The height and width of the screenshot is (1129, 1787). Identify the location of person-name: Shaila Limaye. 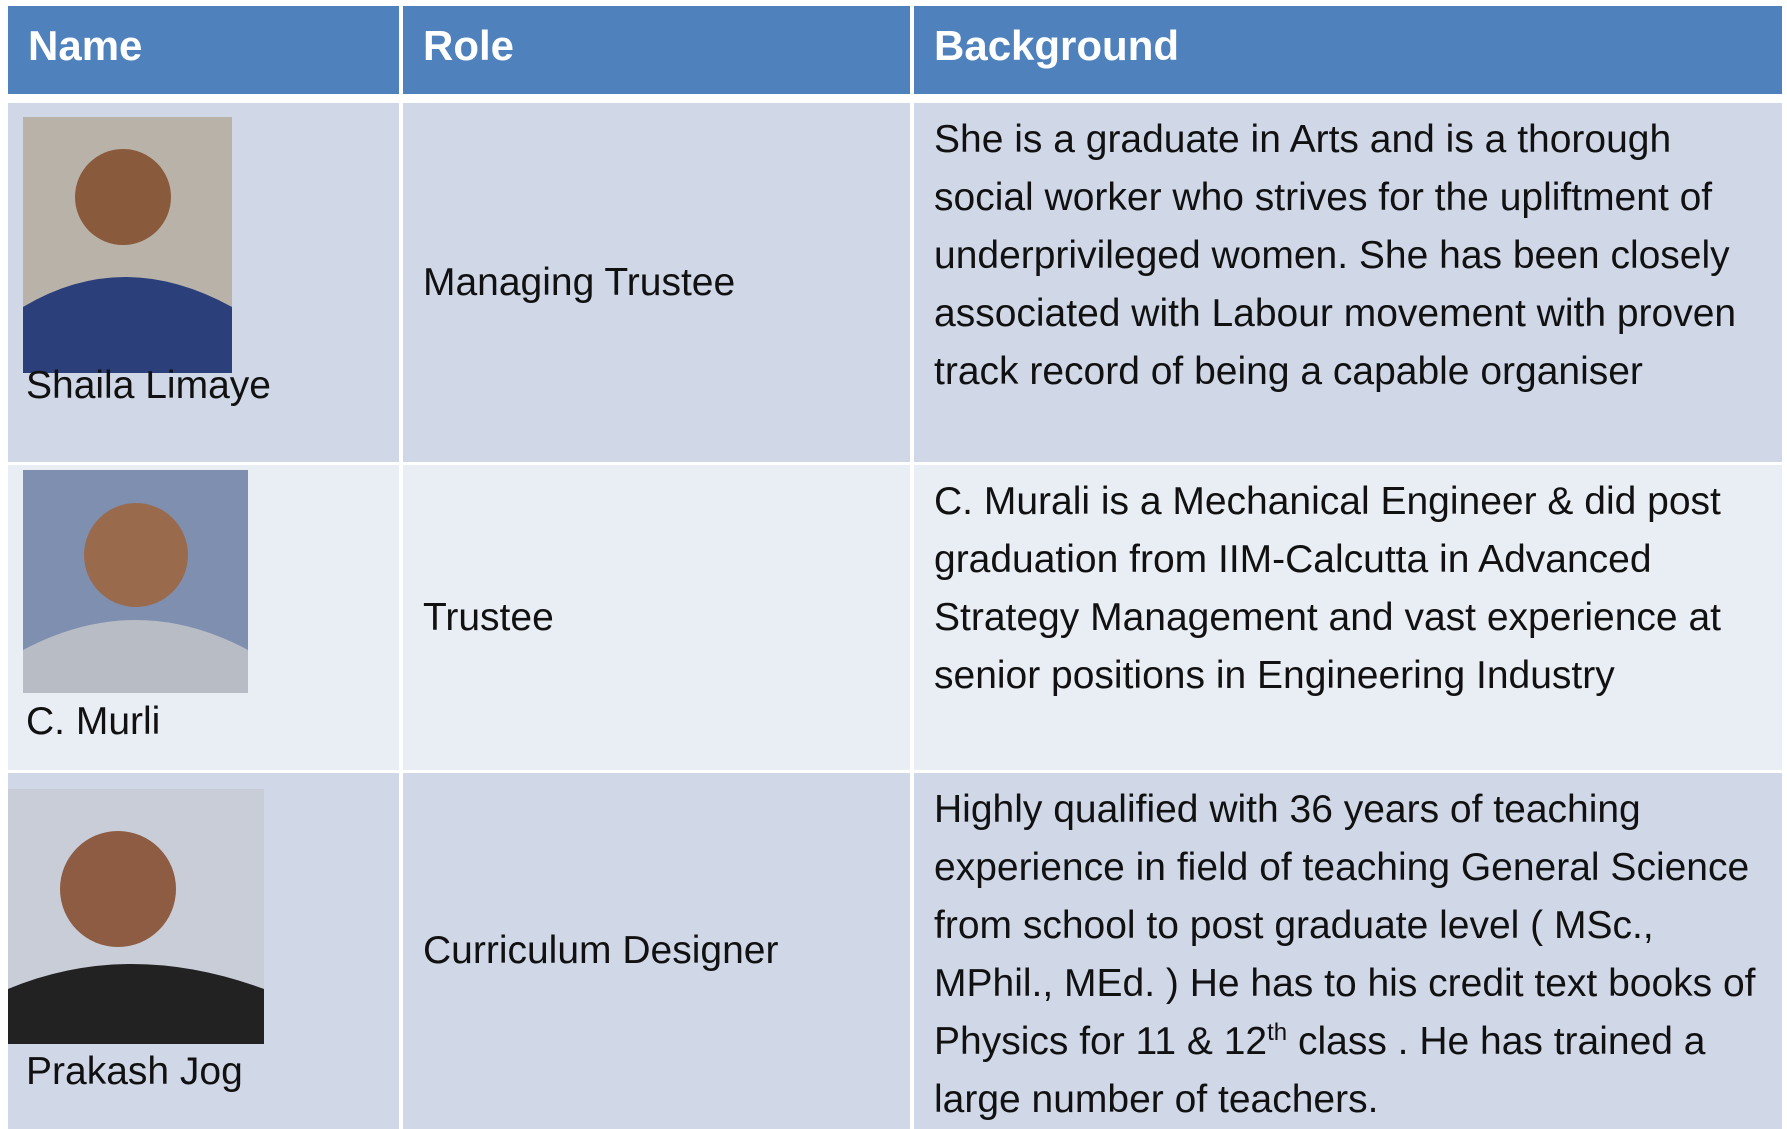
(148, 385).